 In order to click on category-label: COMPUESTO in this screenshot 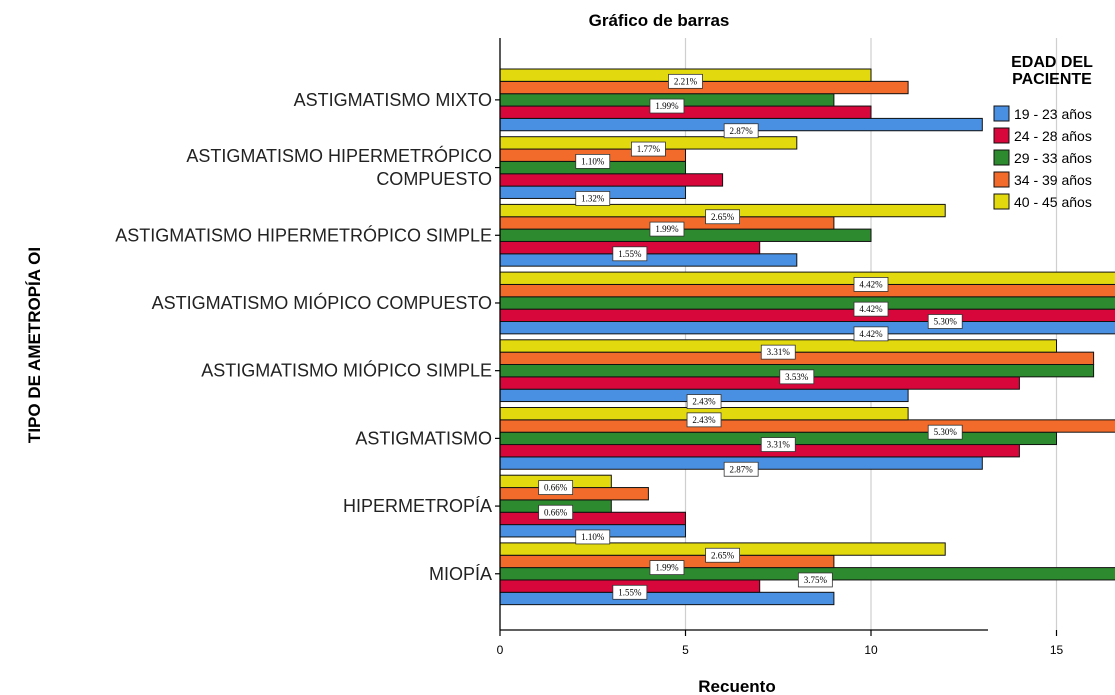, I will do `click(434, 179)`.